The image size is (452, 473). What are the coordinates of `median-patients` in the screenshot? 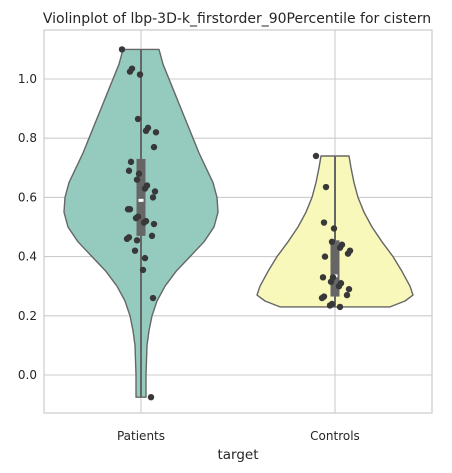 It's located at (141, 200).